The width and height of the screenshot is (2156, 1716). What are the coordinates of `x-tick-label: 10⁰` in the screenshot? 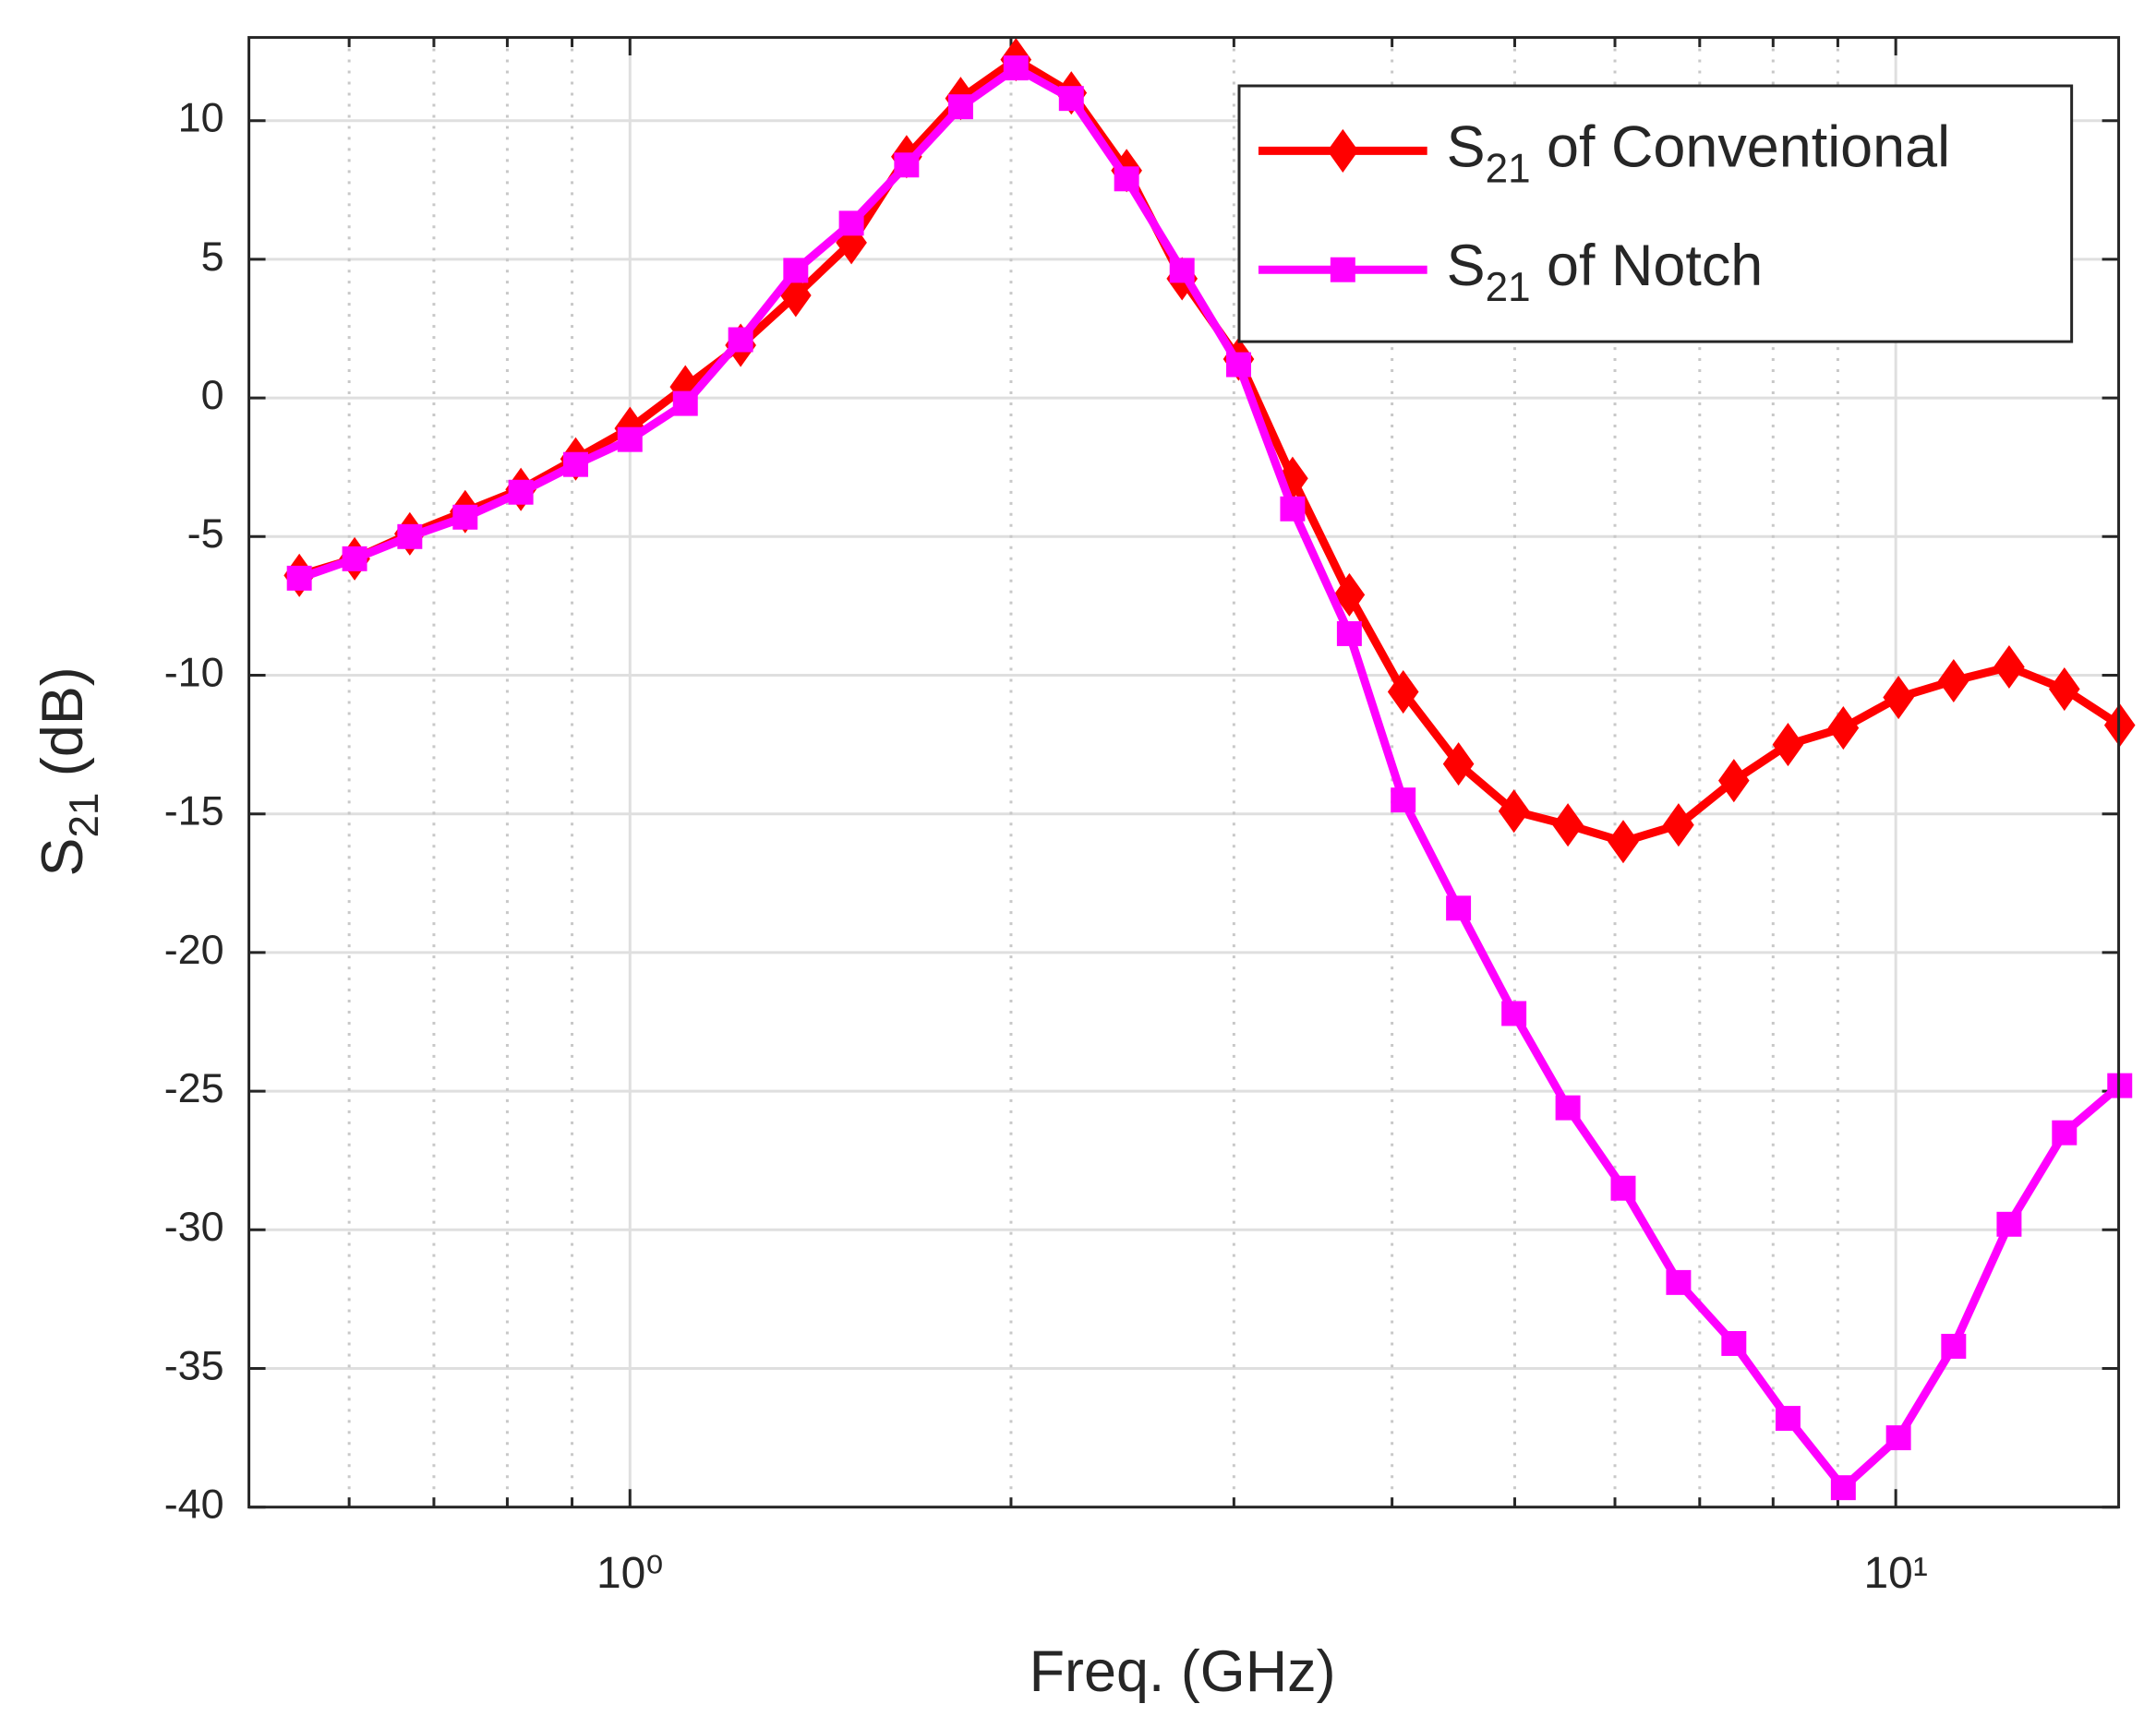 It's located at (630, 1573).